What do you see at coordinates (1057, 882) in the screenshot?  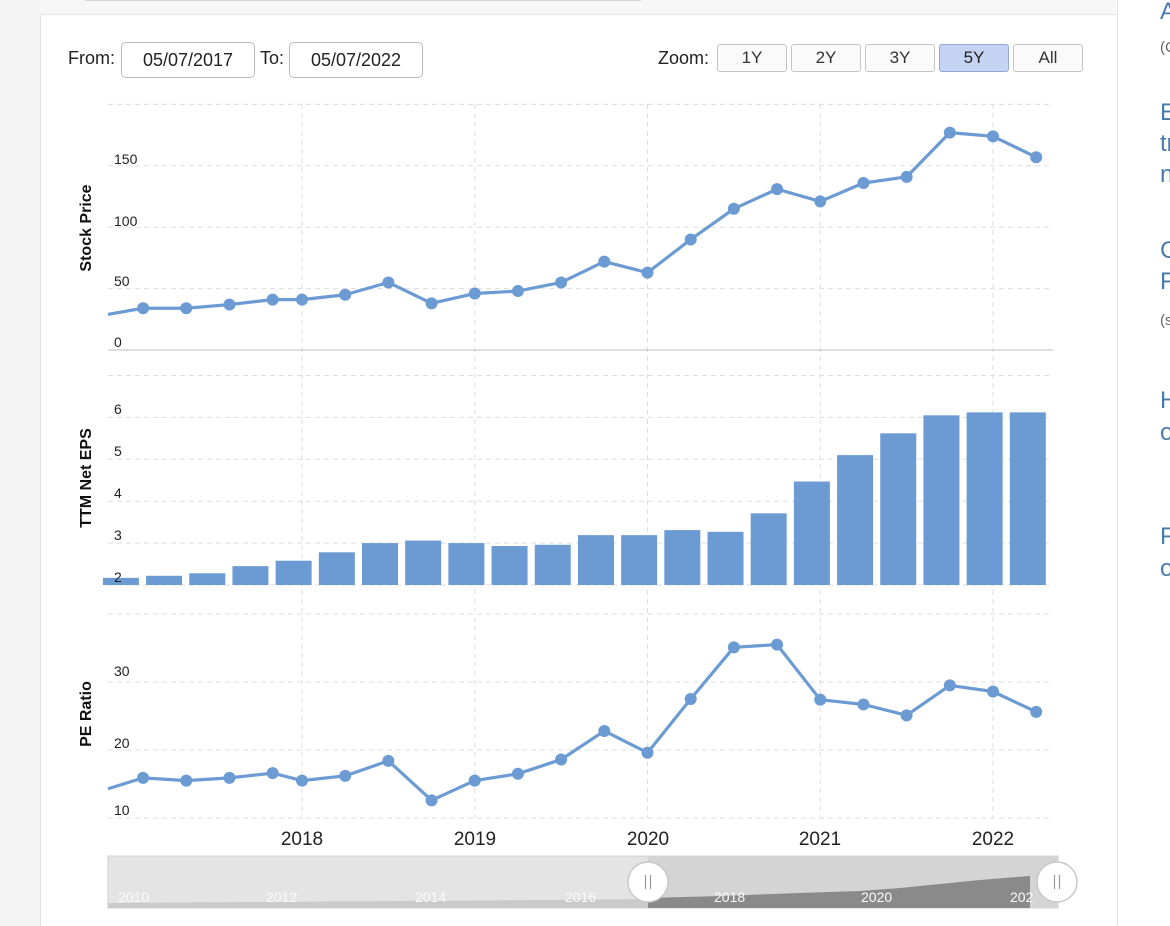 I see `navigator-right-handle` at bounding box center [1057, 882].